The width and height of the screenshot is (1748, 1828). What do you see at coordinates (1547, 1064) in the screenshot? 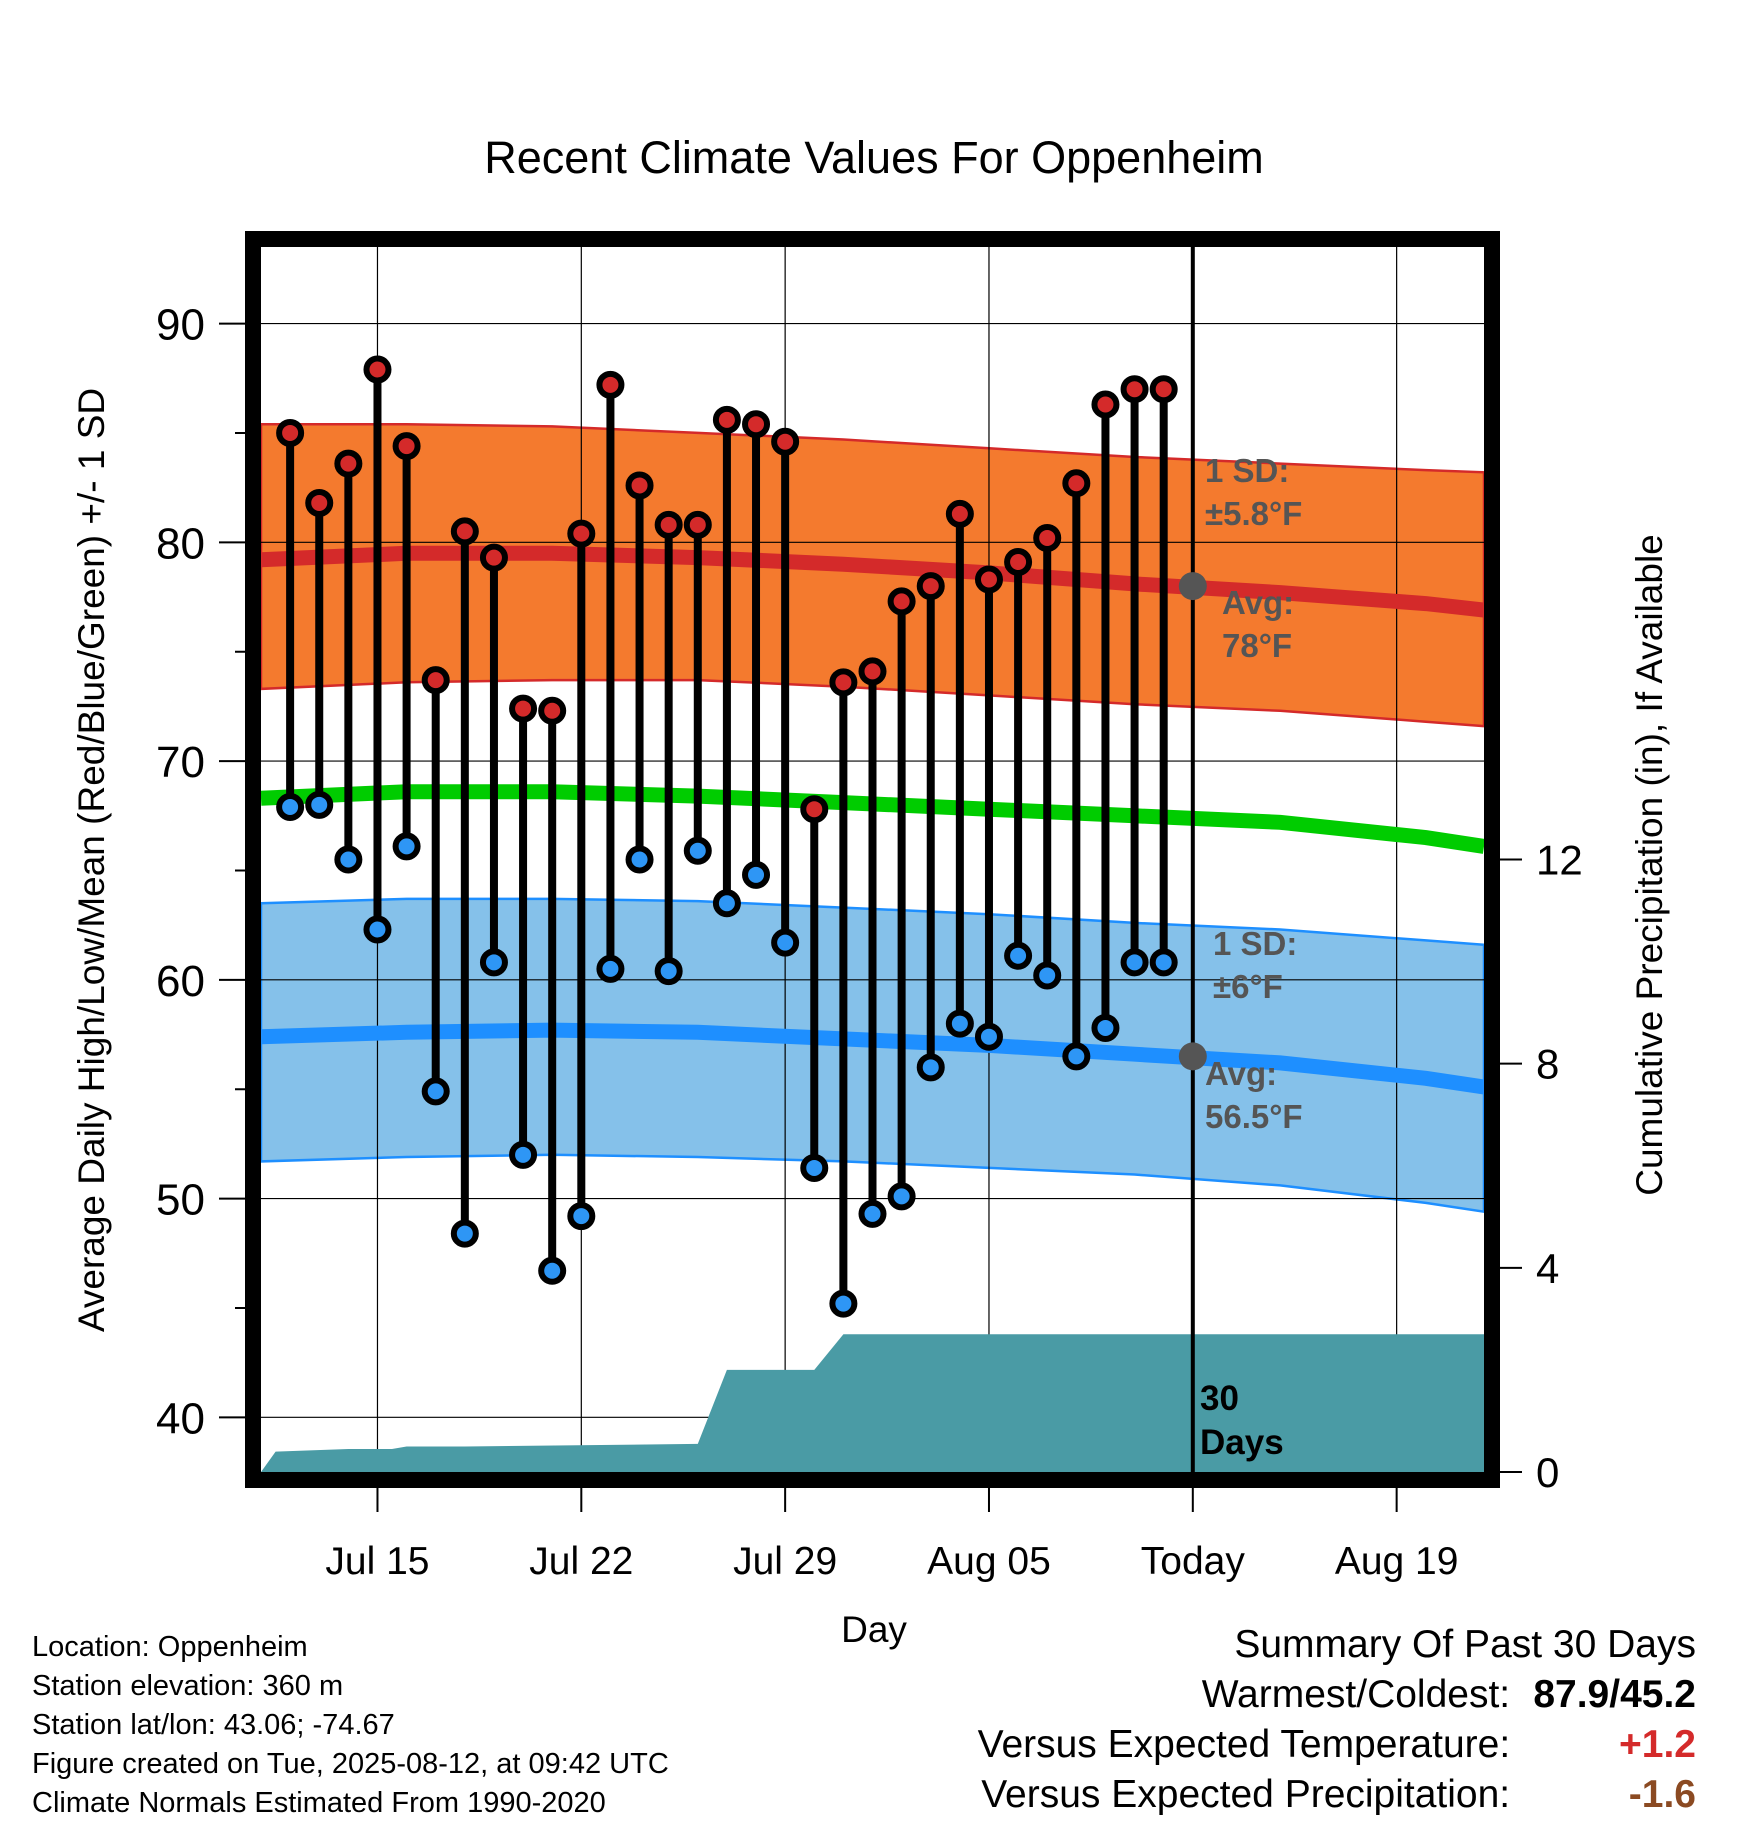
I see `y-right-tick-label: 8` at bounding box center [1547, 1064].